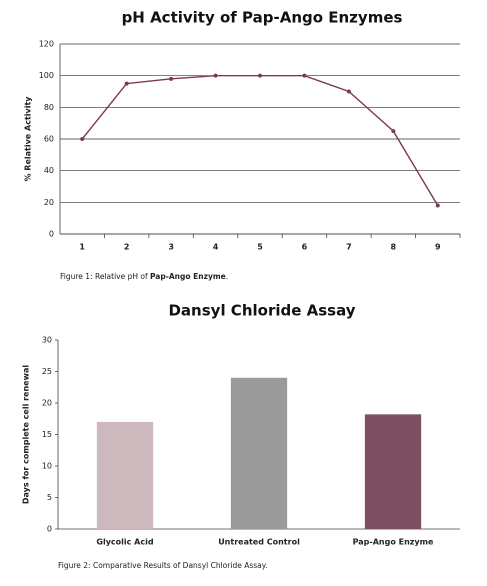 This screenshot has height=586, width=487. What do you see at coordinates (349, 247) in the screenshot?
I see `x-tick-label: 7` at bounding box center [349, 247].